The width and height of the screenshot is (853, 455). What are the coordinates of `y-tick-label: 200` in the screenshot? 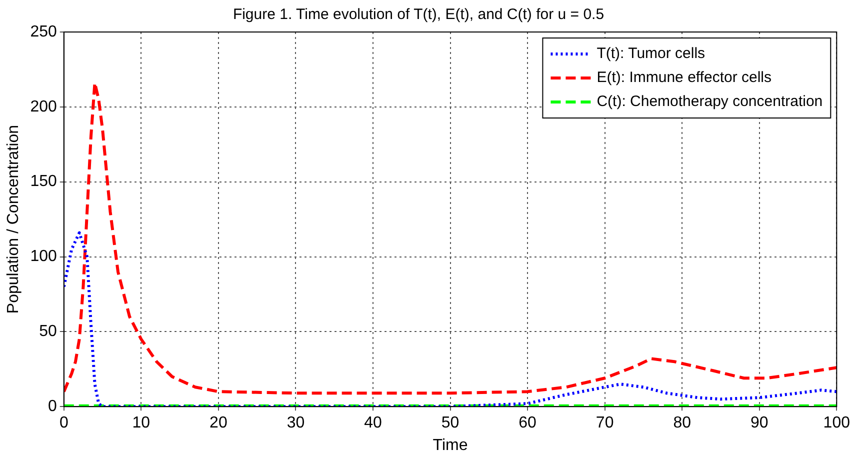 It's located at (43, 107).